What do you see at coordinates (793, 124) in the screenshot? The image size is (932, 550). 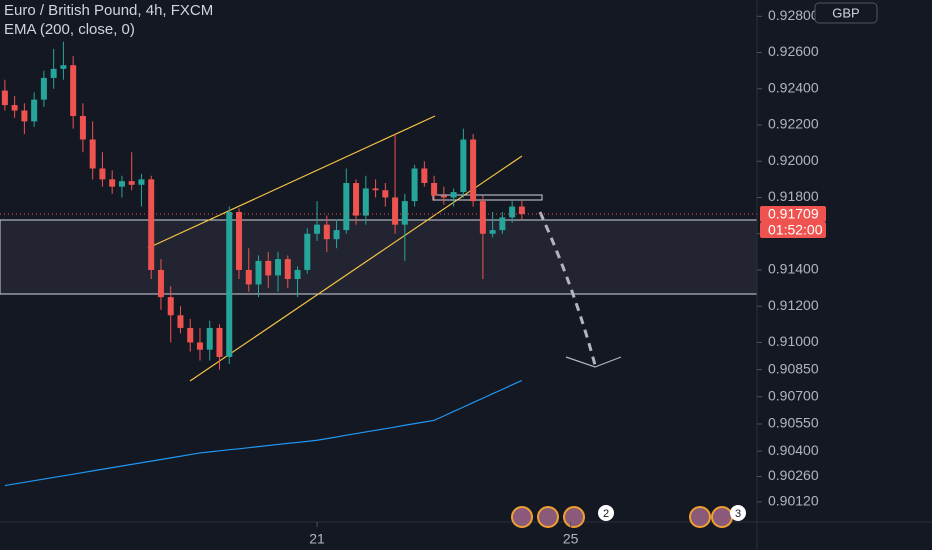 I see `y-tick-label: 0.92200` at bounding box center [793, 124].